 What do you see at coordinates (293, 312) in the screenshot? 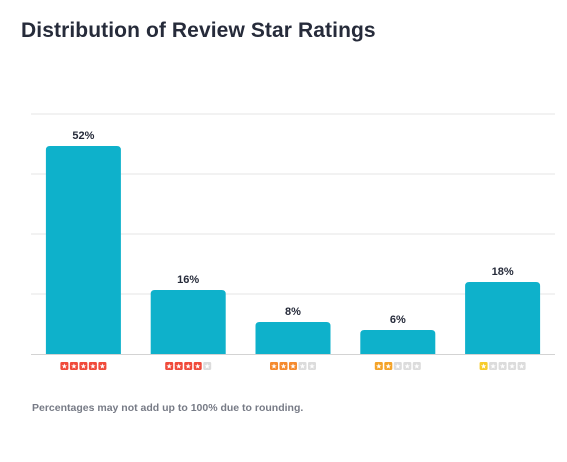
I see `value-label: 8%` at bounding box center [293, 312].